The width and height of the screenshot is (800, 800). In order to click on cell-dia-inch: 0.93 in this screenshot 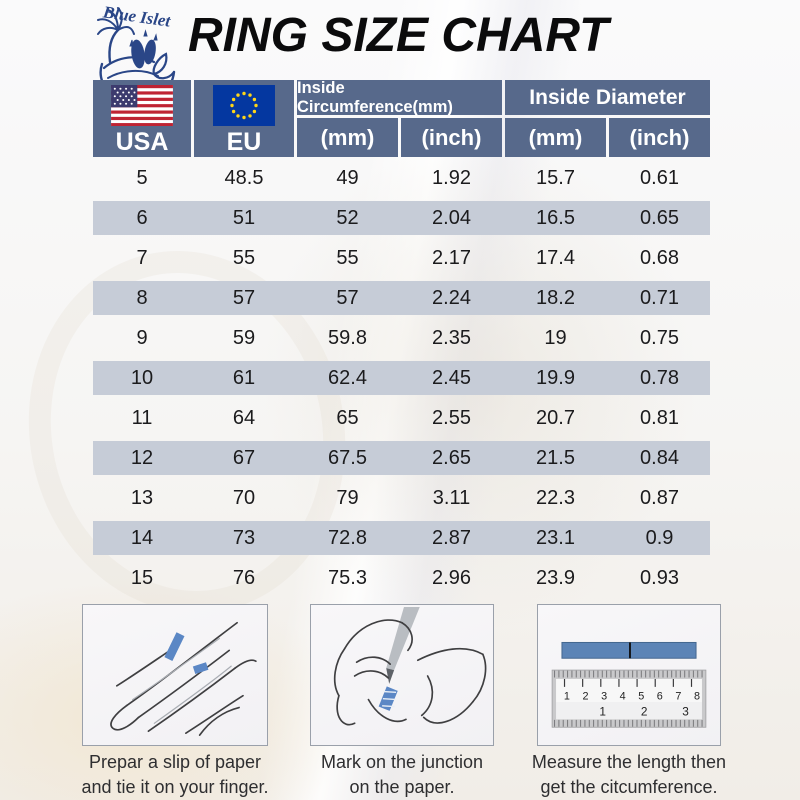, I will do `click(659, 577)`.